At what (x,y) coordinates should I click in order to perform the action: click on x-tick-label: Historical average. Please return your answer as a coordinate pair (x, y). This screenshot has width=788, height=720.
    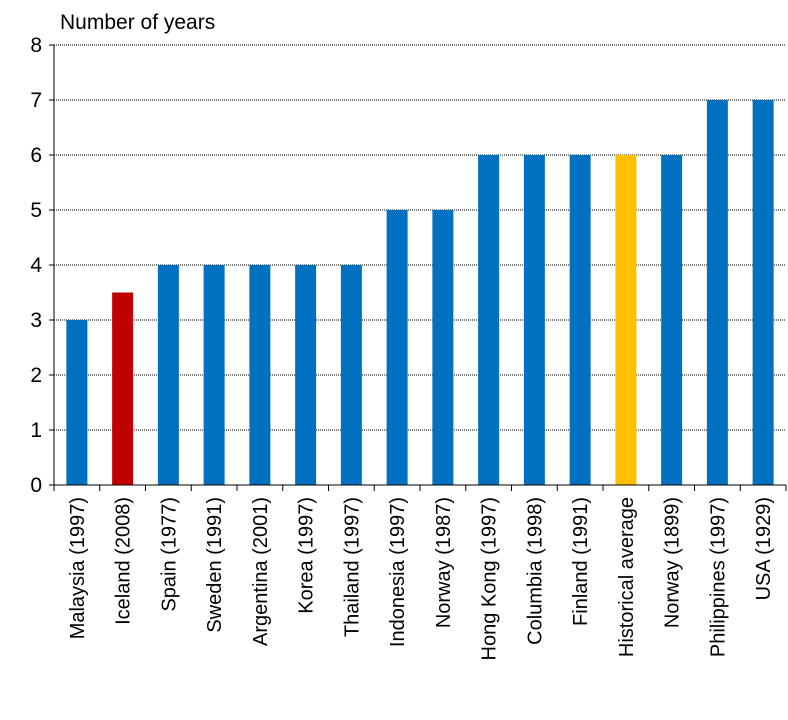
    Looking at the image, I should click on (627, 577).